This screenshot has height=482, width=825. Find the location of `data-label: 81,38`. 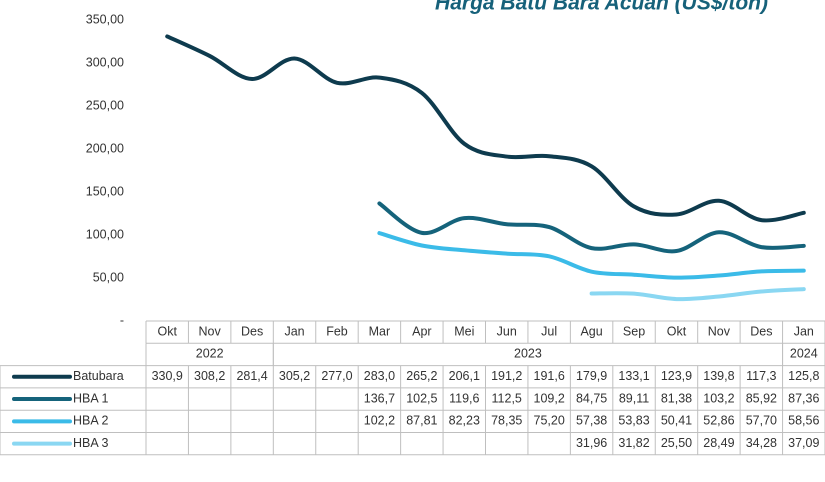

data-label: 81,38 is located at coordinates (676, 398).